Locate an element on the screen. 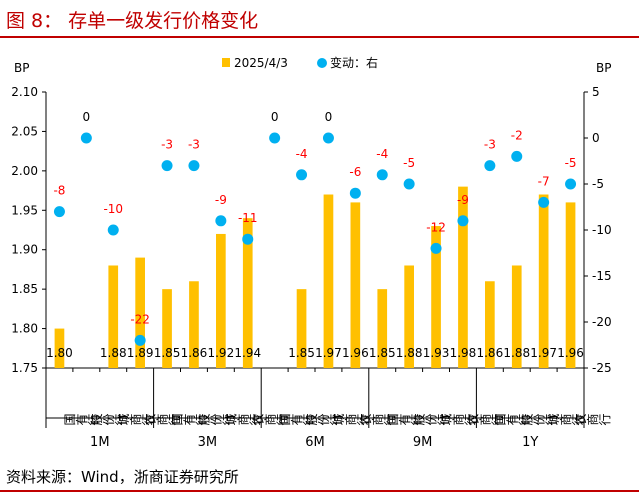 This screenshot has width=639, height=492. title-divider is located at coordinates (319, 37).